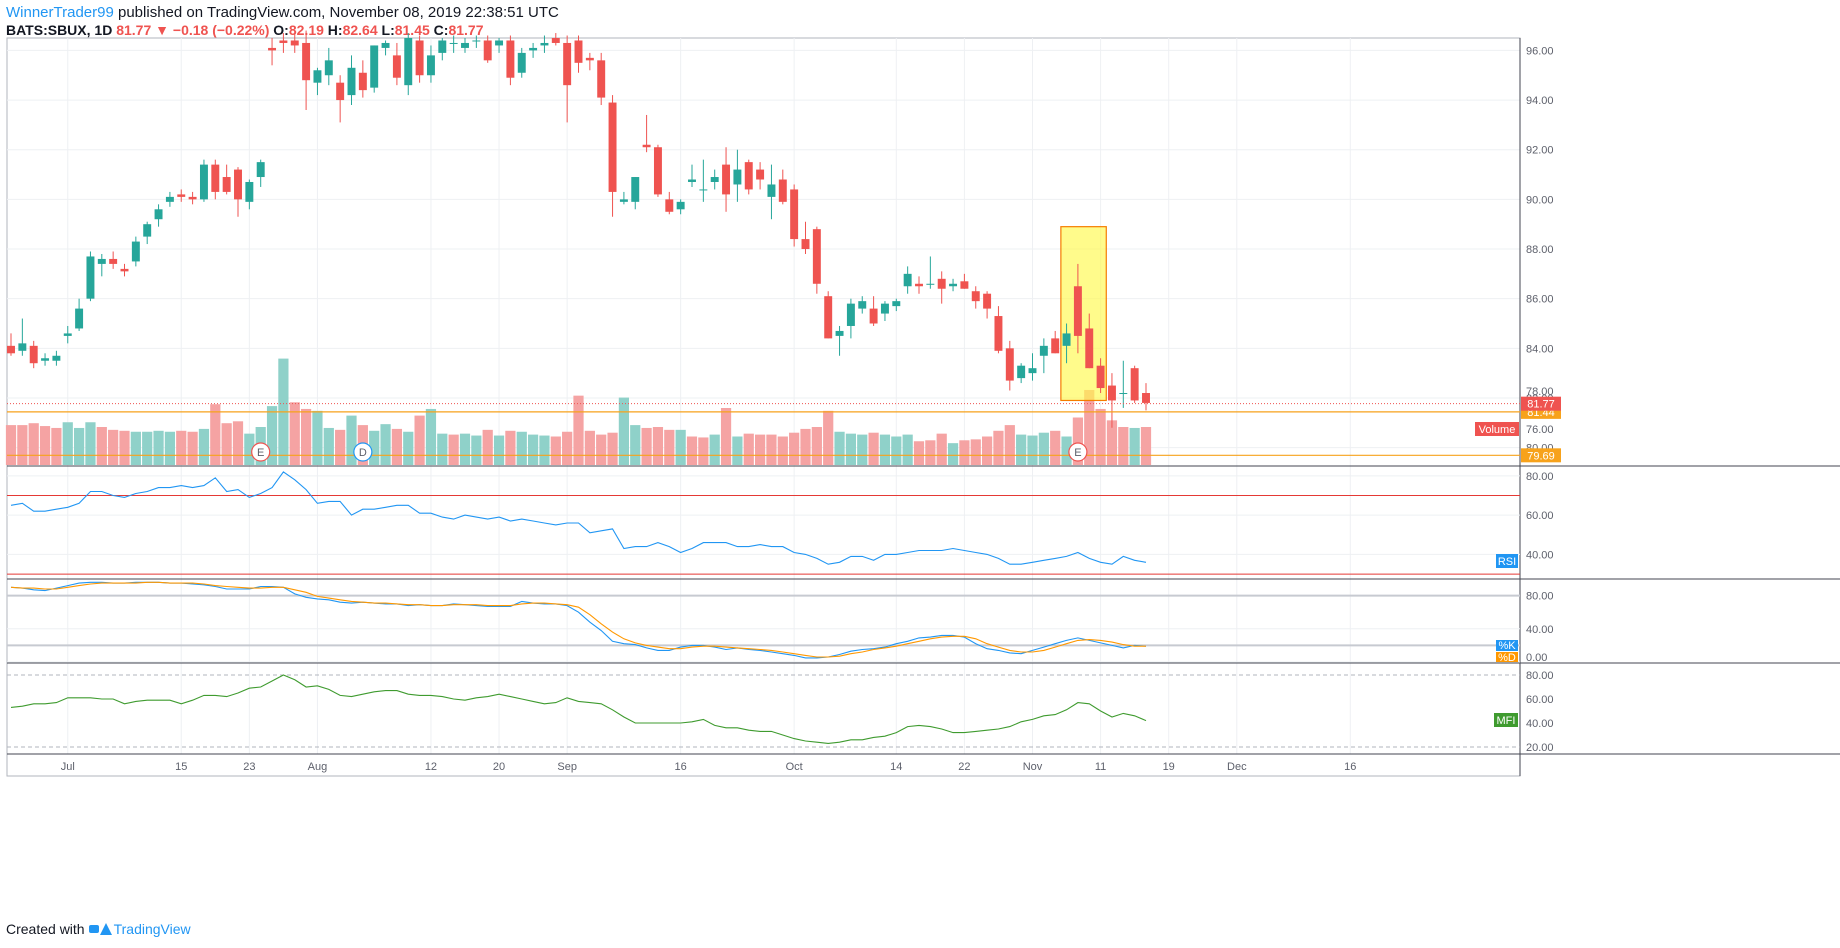  Describe the element at coordinates (59, 30) in the screenshot. I see `symbol-label: BATS:SBUX, 1D` at that location.